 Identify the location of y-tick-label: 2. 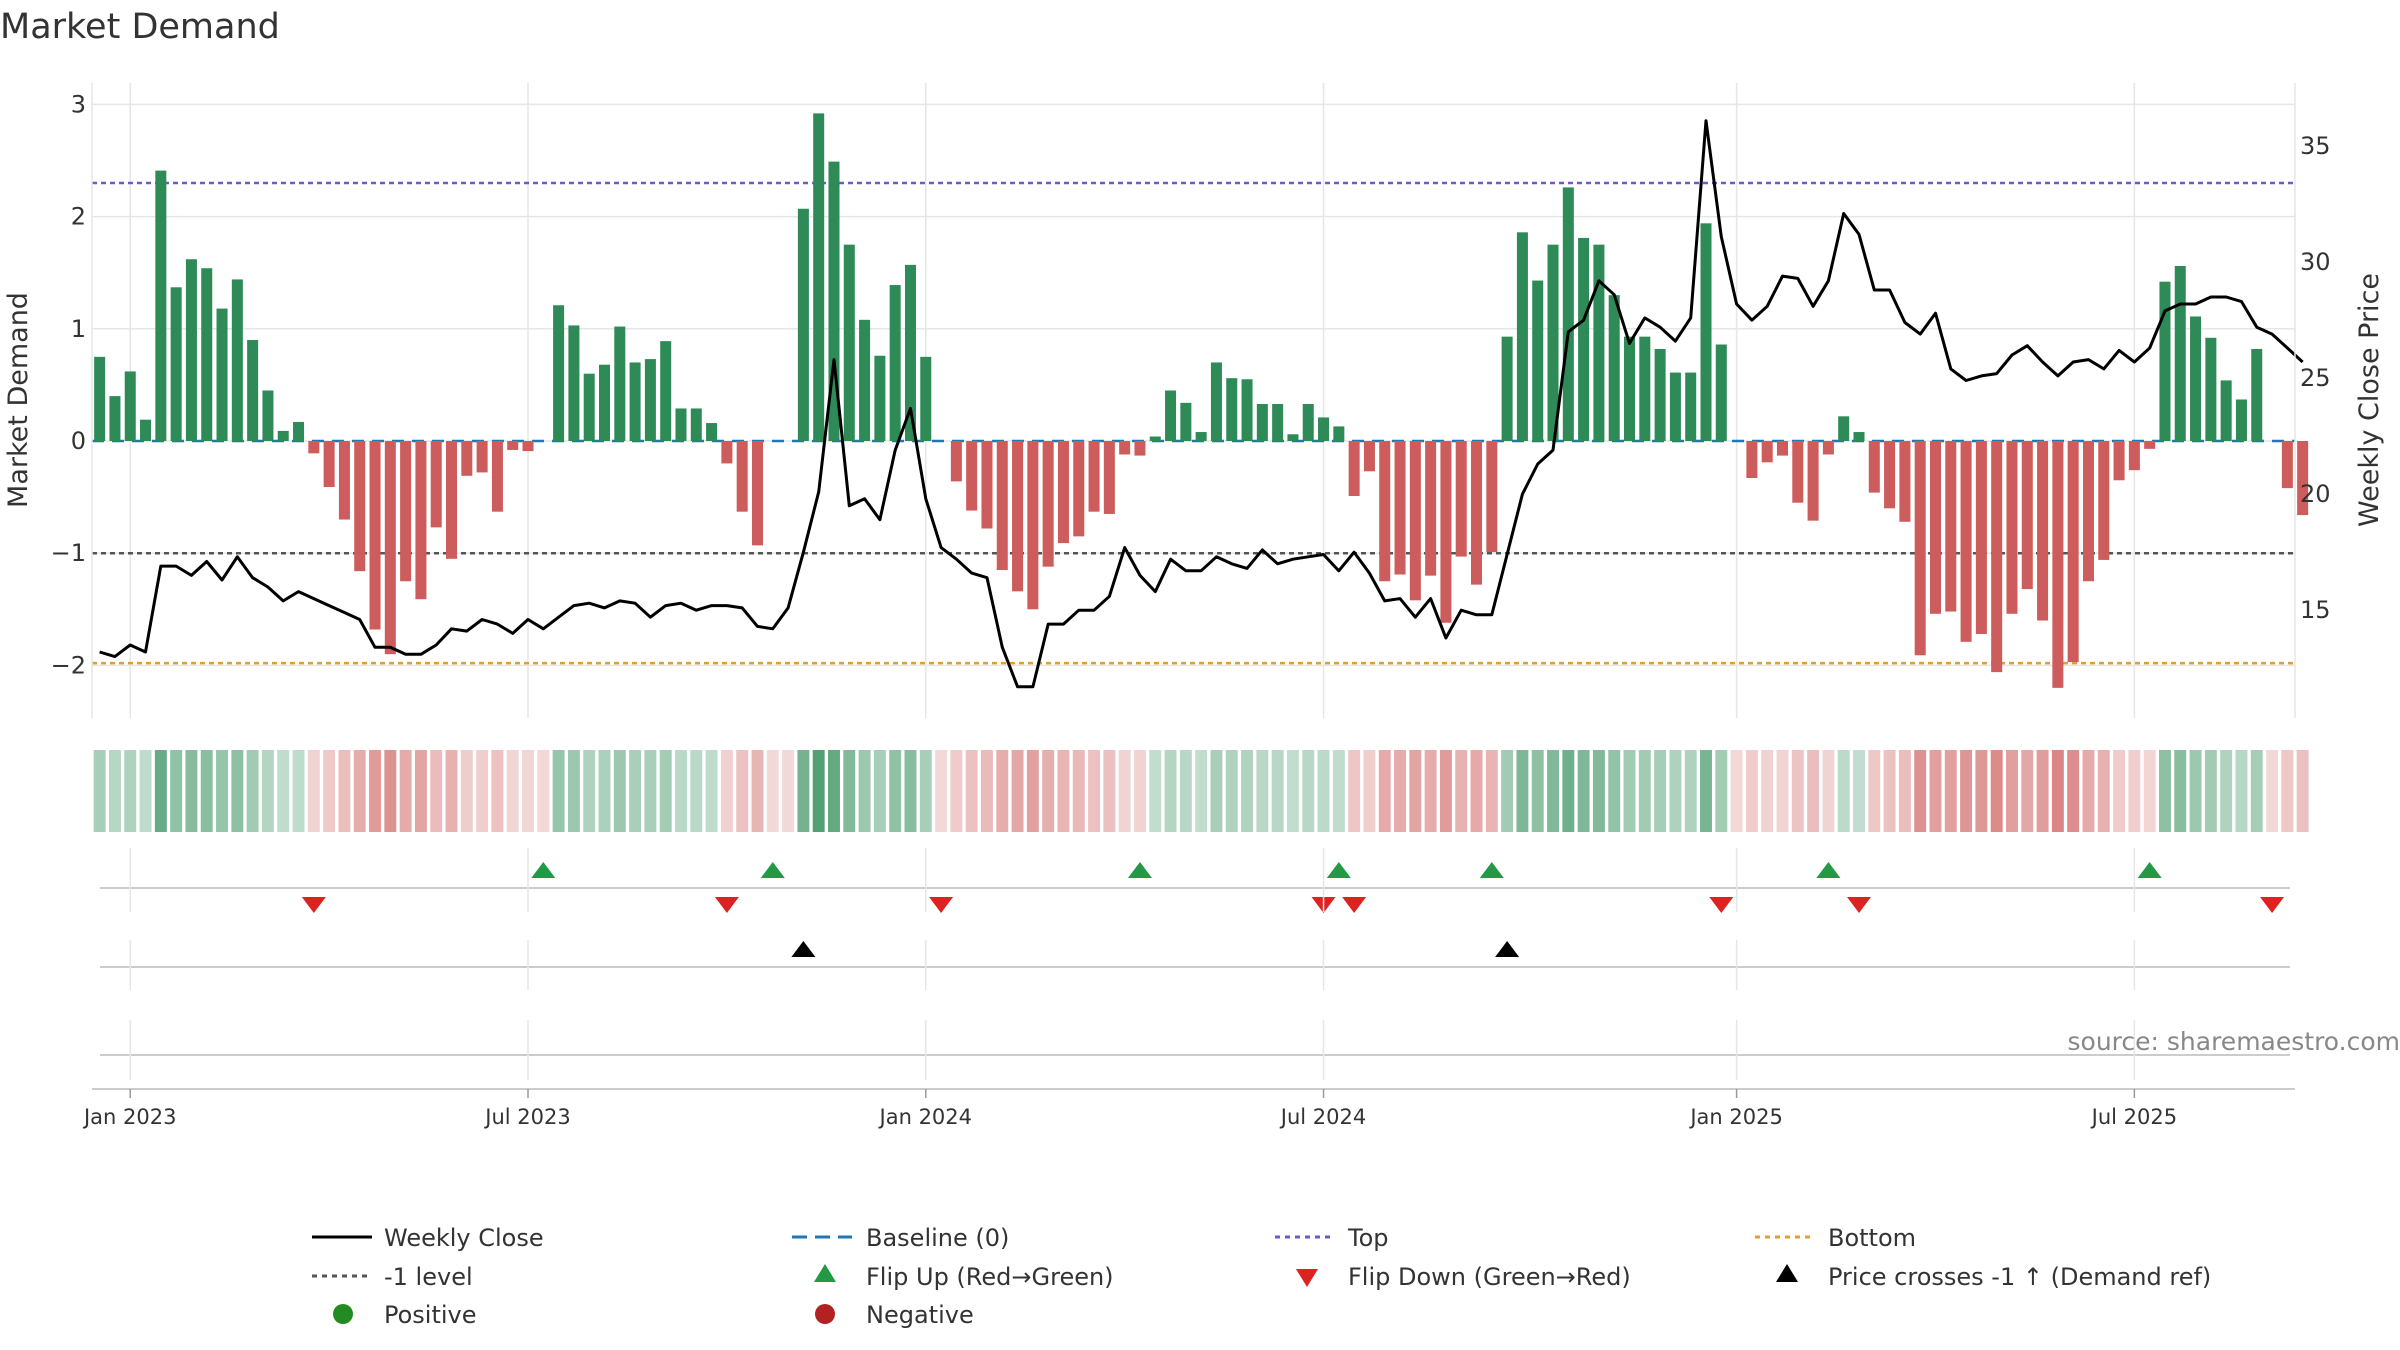
(78, 217).